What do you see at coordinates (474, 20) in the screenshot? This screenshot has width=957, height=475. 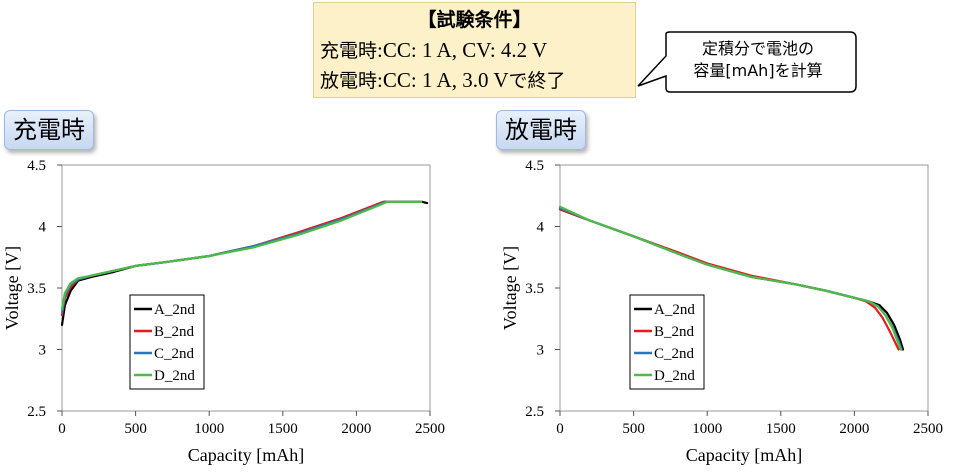 I see `conditions-title: 【試験条件】` at bounding box center [474, 20].